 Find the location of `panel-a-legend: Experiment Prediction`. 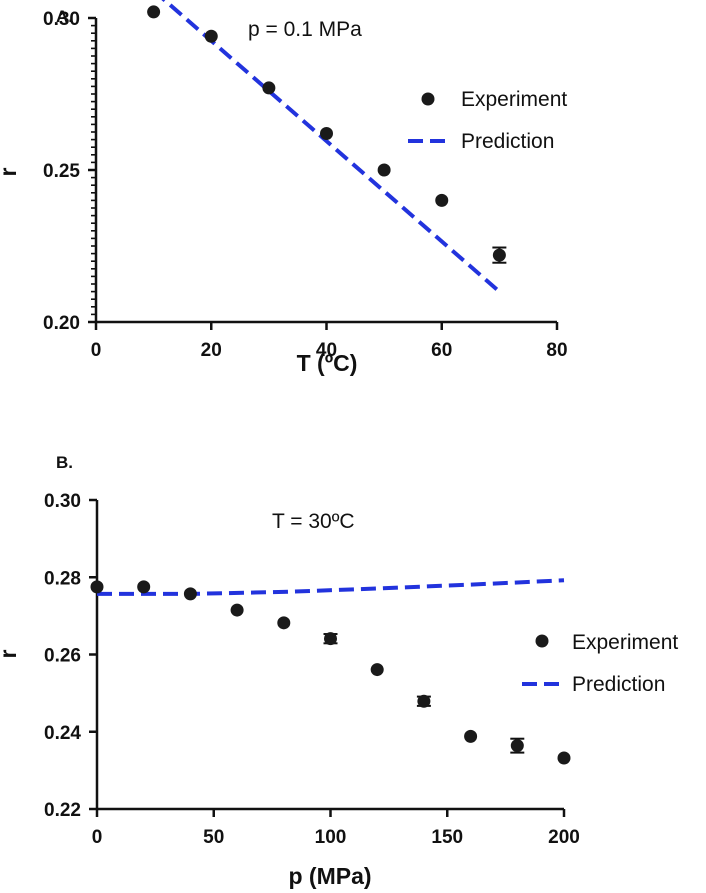

panel-a-legend: Experiment Prediction is located at coordinates (487, 120).